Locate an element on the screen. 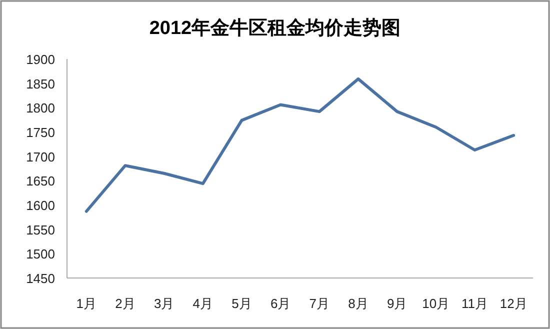  y-tick-label: 1600 is located at coordinates (40, 205).